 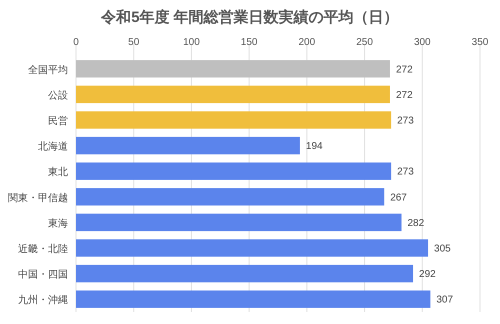 What do you see at coordinates (58, 223) in the screenshot?
I see `y-tick-label: 東海` at bounding box center [58, 223].